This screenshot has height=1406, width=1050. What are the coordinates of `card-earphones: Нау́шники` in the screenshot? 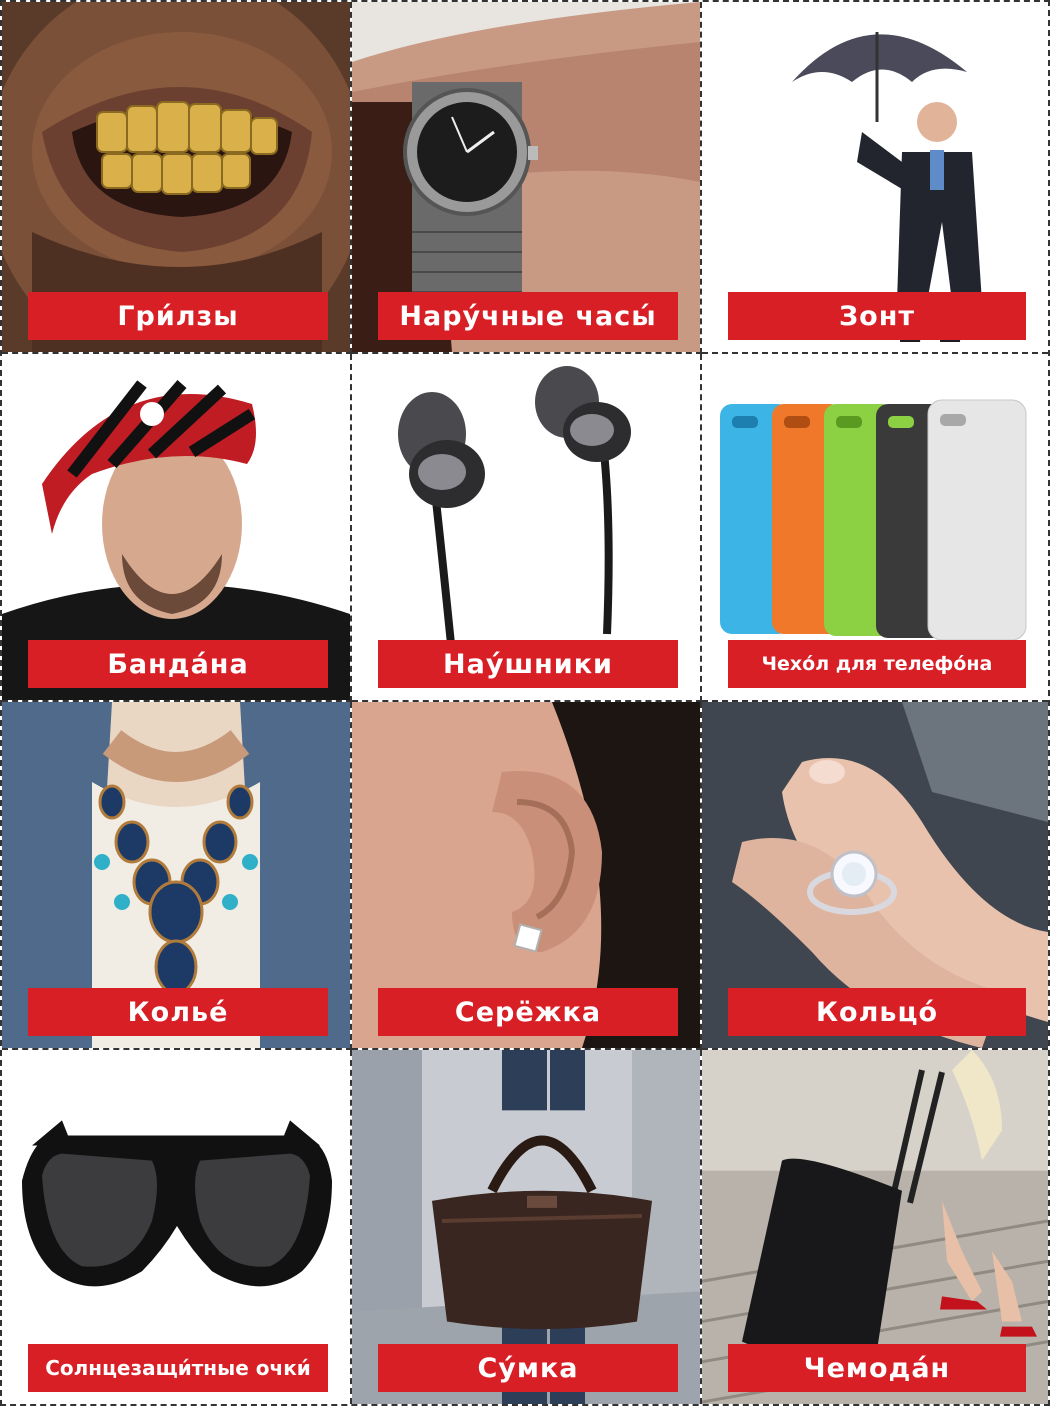 It's located at (527, 528).